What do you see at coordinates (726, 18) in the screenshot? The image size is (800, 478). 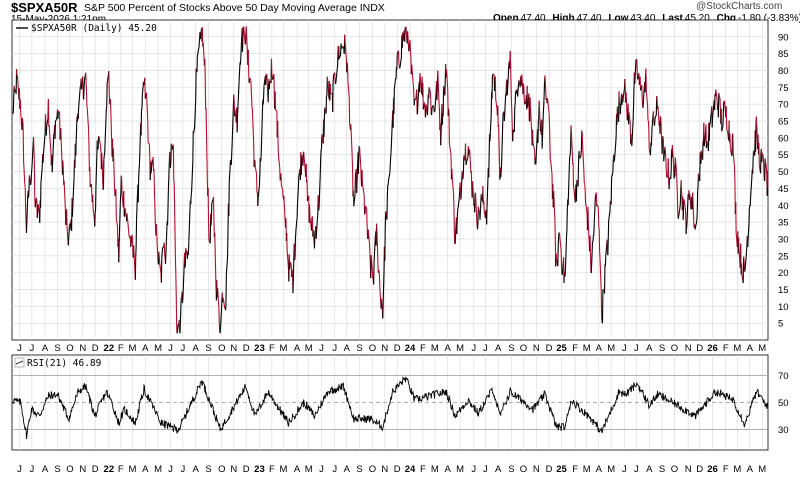 I see `chg-label: Chg` at bounding box center [726, 18].